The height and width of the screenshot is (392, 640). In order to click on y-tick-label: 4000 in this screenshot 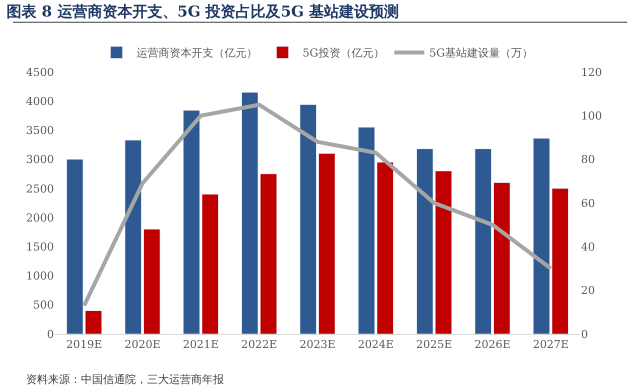, I will do `click(40, 101)`.